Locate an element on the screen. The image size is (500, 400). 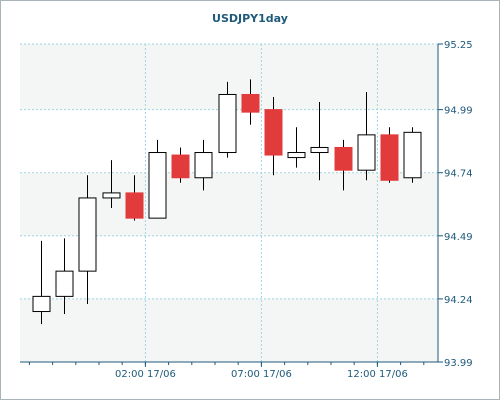
x-tick-label: 12:00 17/06 is located at coordinates (377, 374).